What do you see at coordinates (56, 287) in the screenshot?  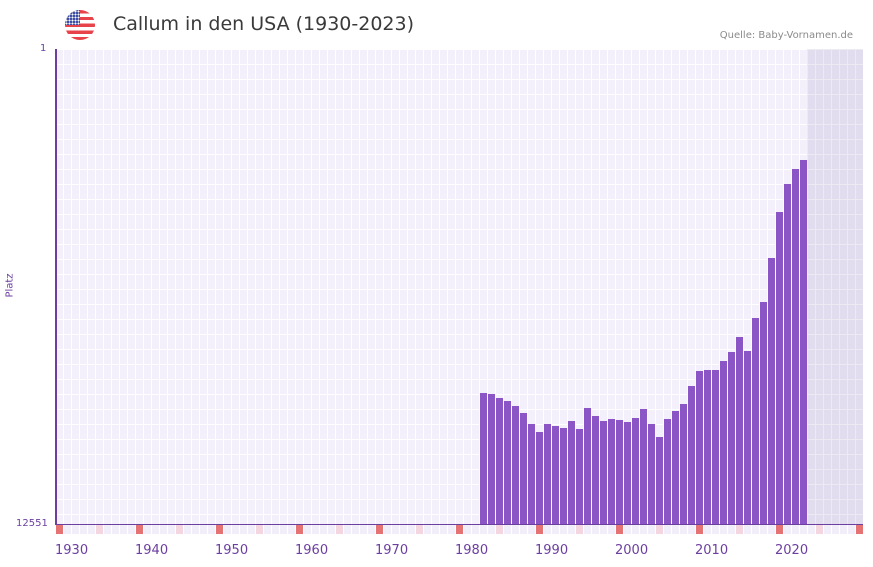 I see `y-axis-line` at bounding box center [56, 287].